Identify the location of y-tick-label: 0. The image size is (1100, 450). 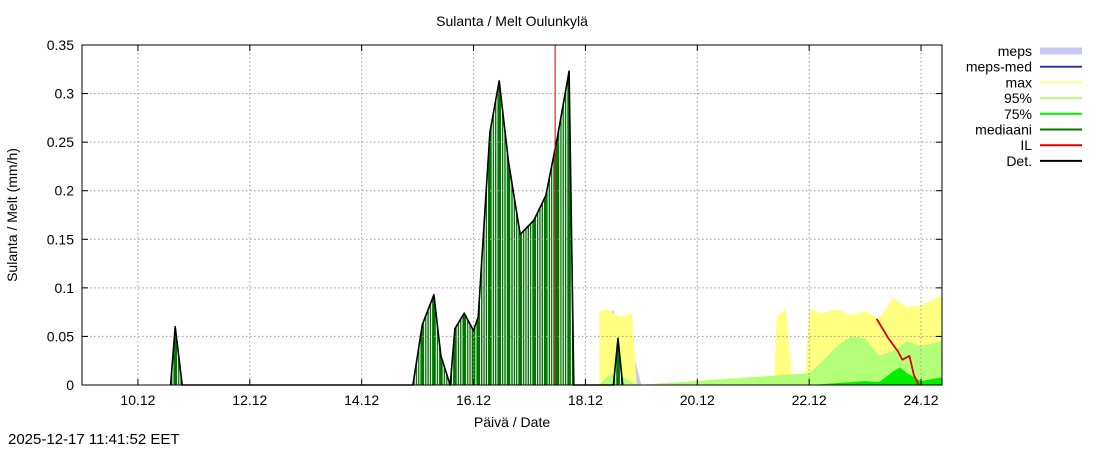
(70, 385).